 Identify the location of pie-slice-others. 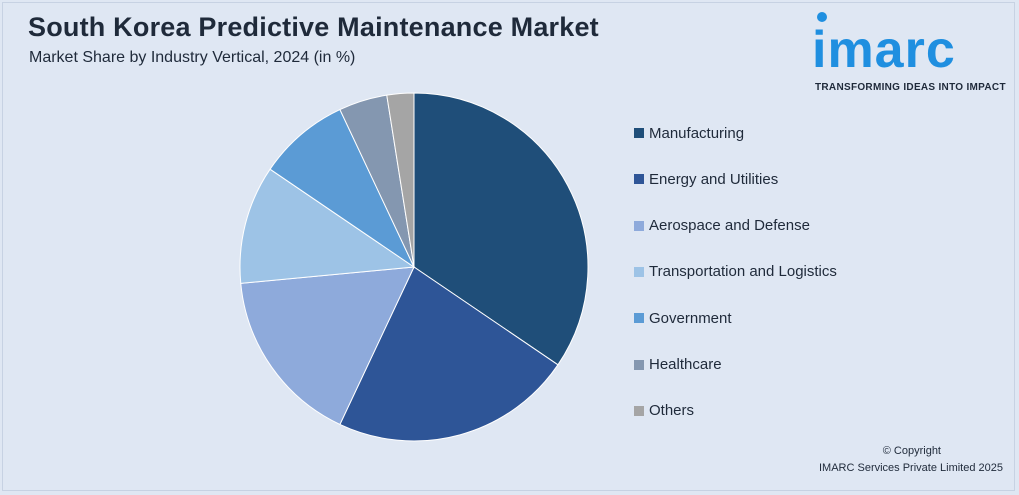
(400, 180).